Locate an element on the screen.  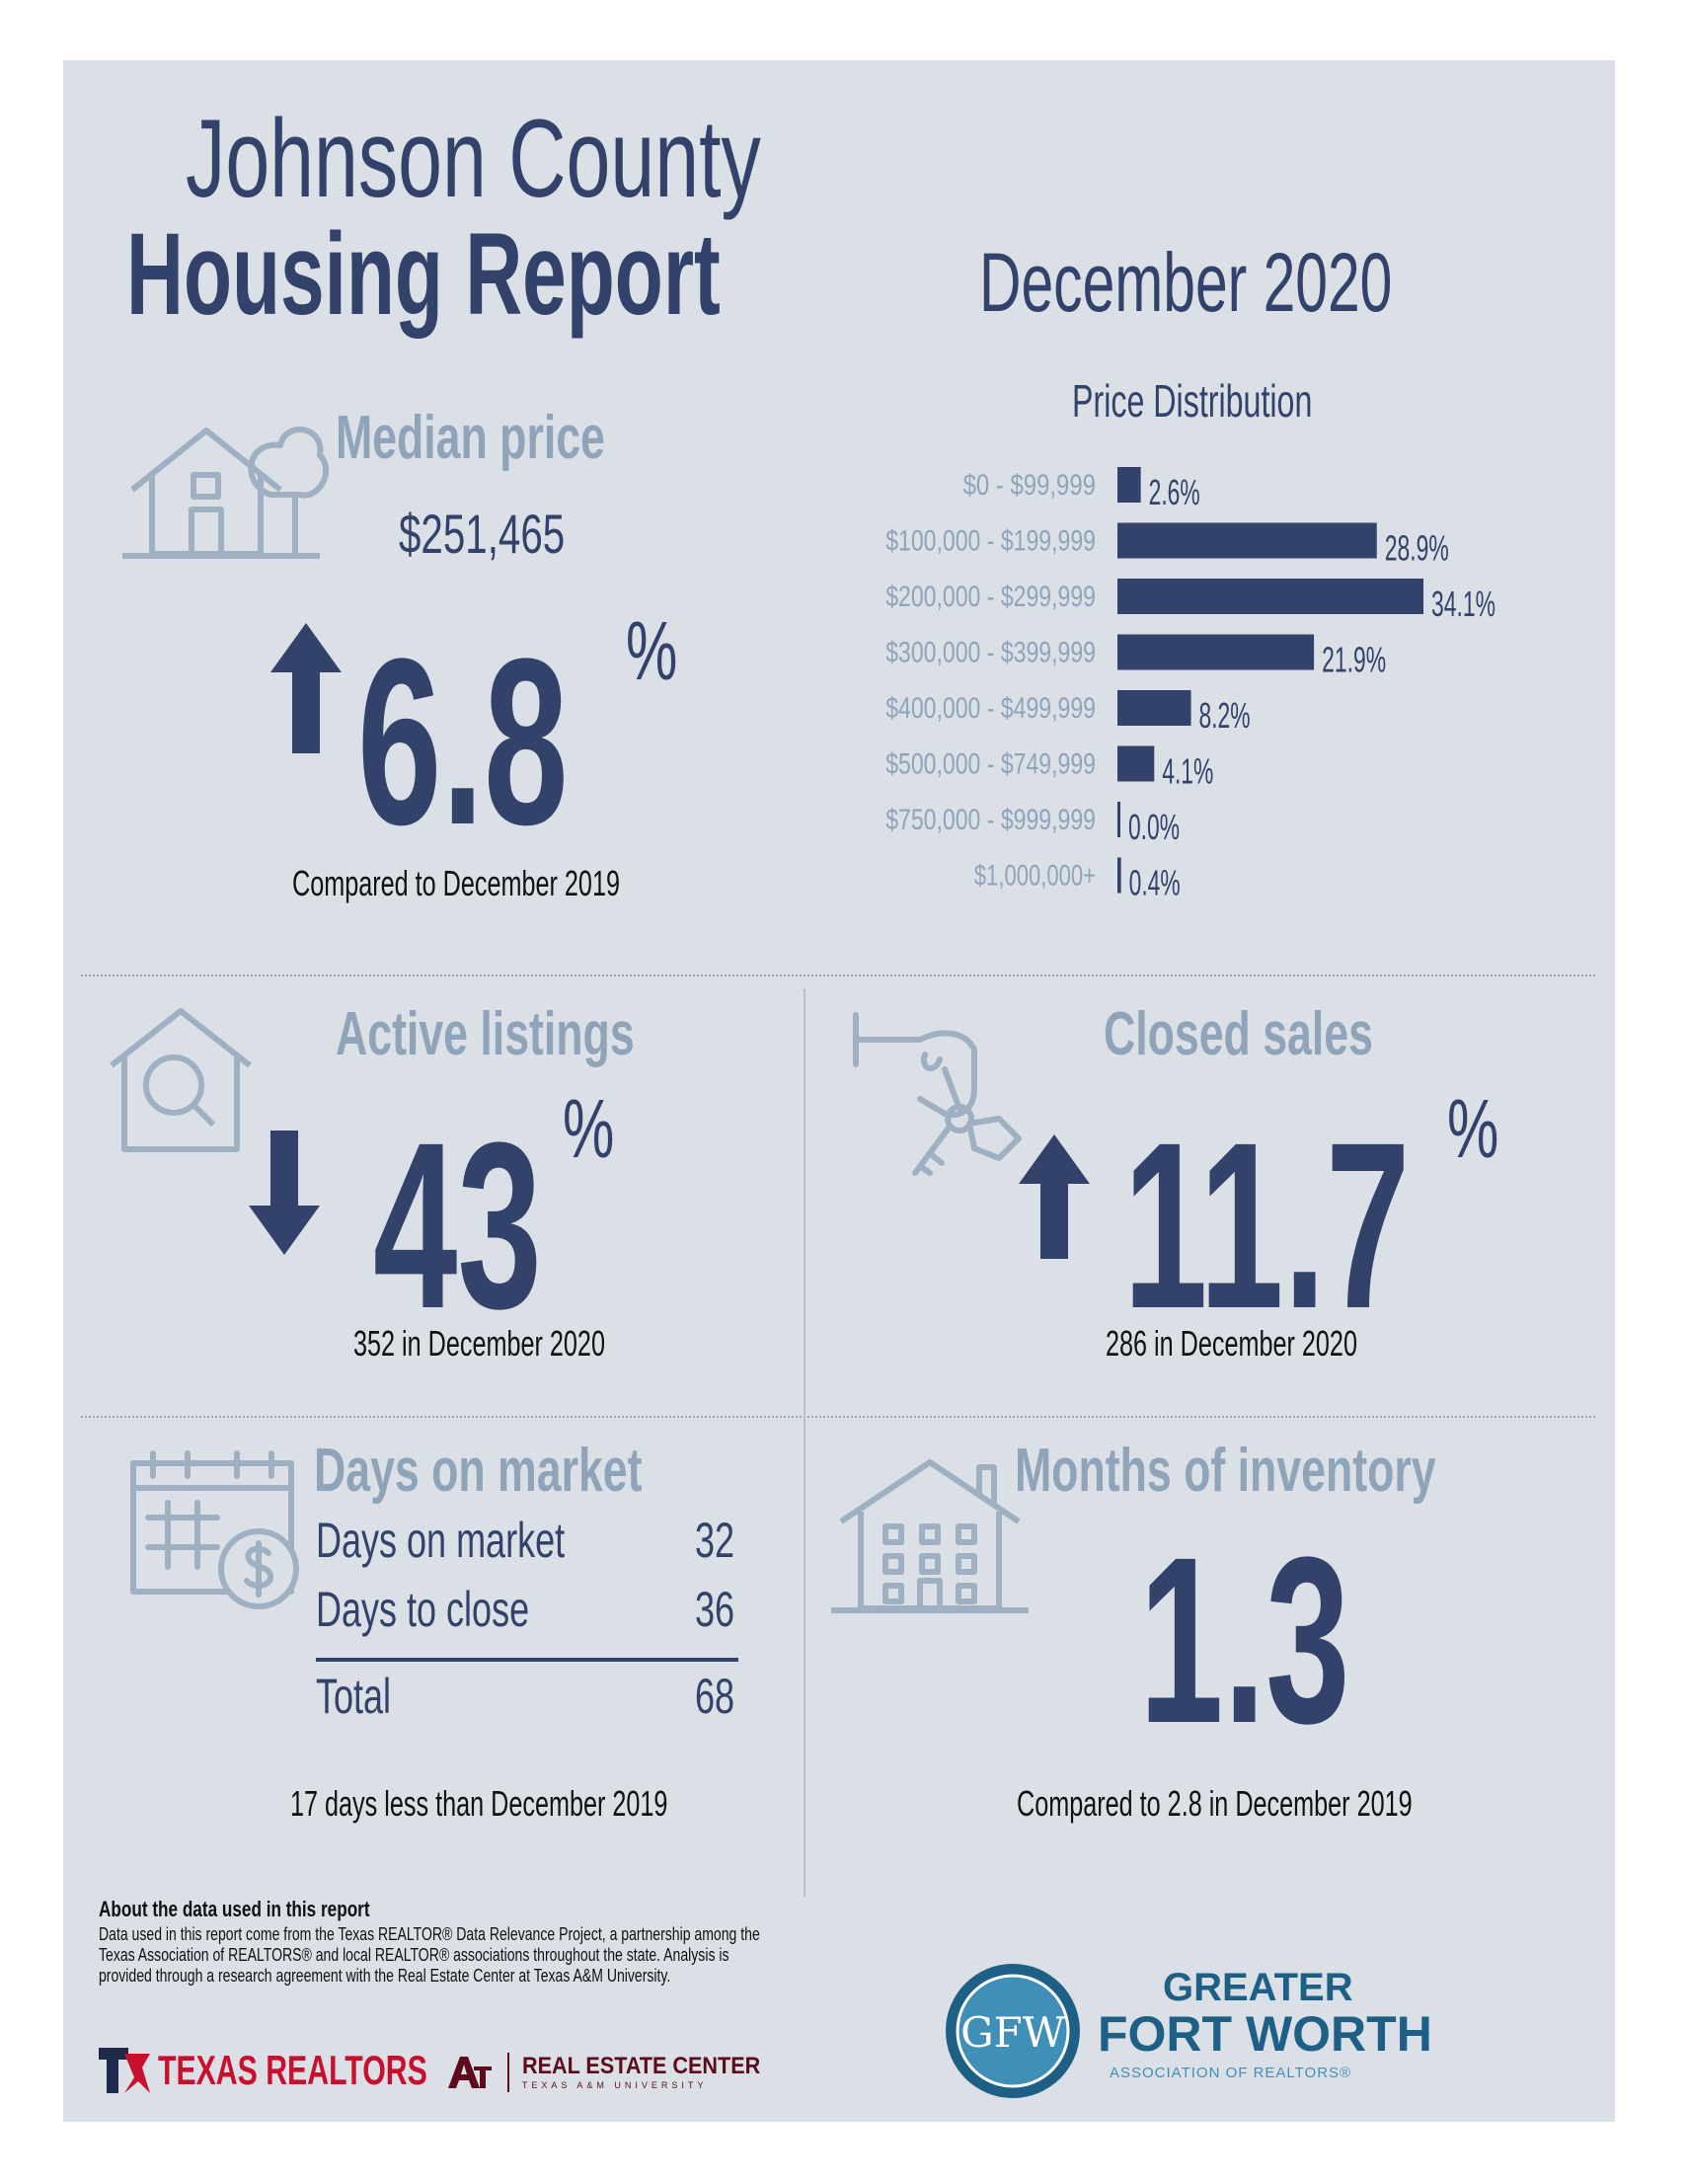
median-price-change: 6.8 is located at coordinates (463, 741).